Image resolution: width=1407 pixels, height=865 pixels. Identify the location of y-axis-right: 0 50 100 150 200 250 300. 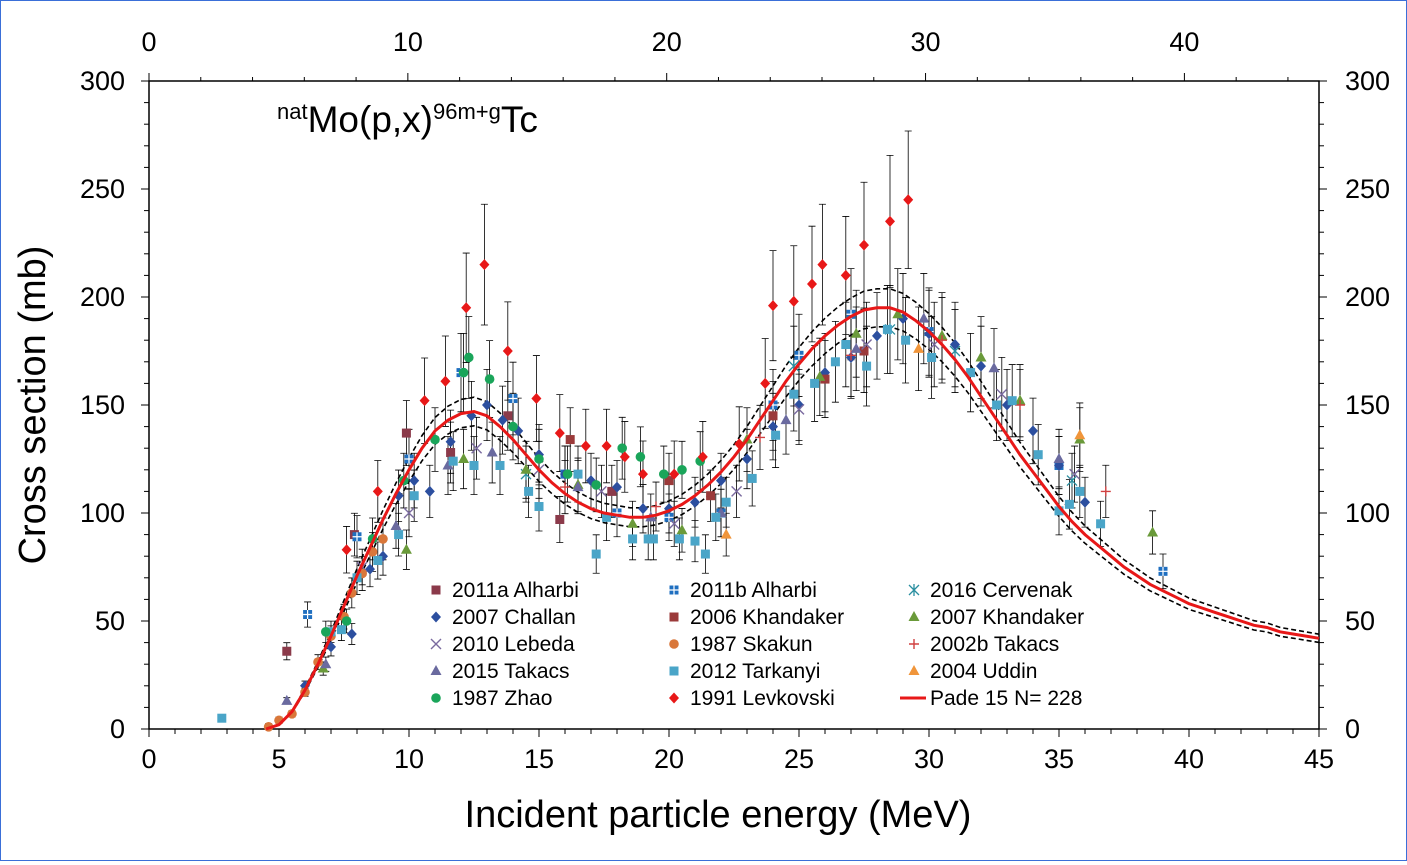
(1354, 405).